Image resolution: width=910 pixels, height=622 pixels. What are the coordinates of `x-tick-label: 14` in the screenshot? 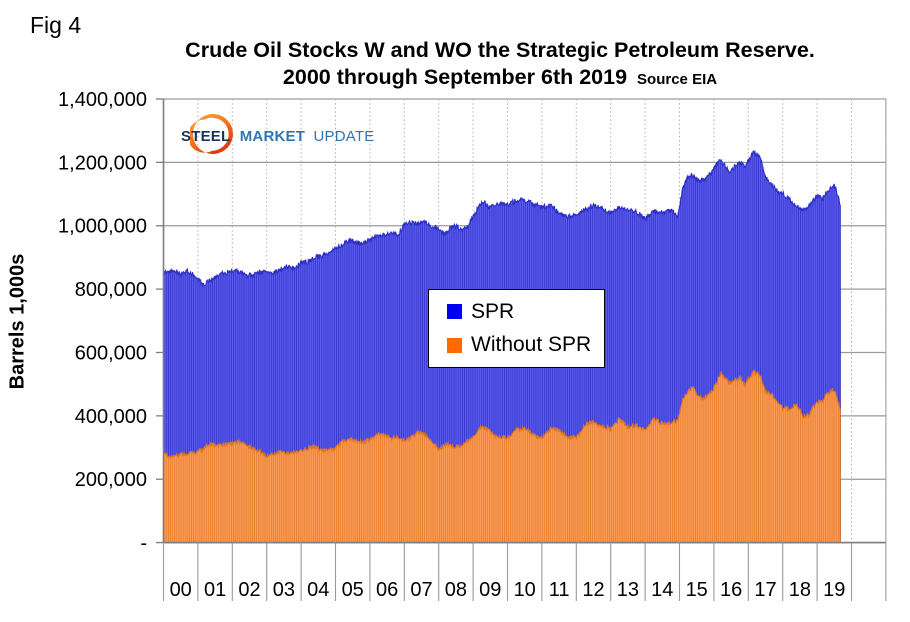 It's located at (662, 590).